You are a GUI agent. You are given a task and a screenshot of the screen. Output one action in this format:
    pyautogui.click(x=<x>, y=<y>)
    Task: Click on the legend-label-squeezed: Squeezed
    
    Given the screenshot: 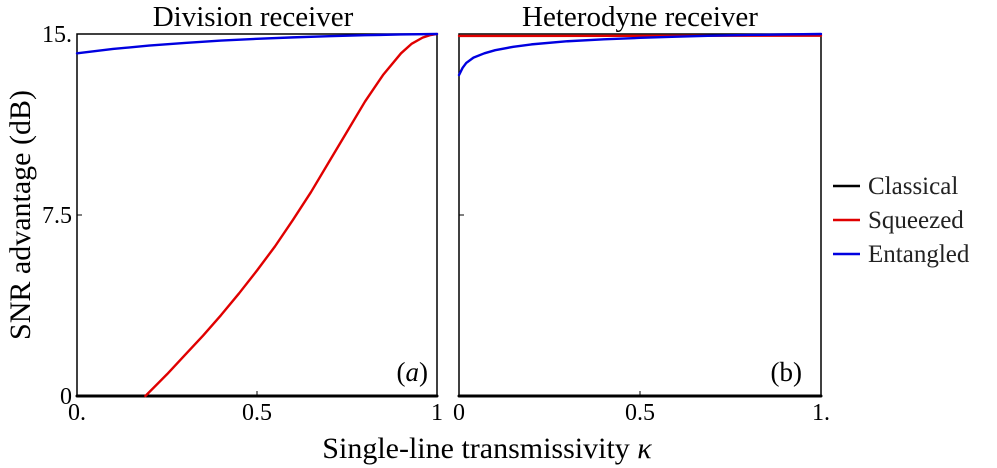 What is the action you would take?
    pyautogui.click(x=916, y=220)
    